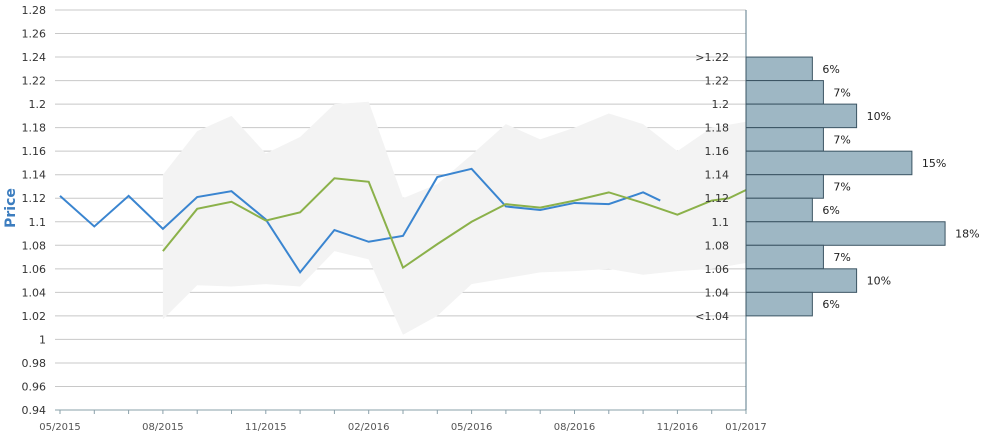 The height and width of the screenshot is (436, 991). Describe the element at coordinates (721, 222) in the screenshot. I see `histogram-bin-label: 1.1` at that location.